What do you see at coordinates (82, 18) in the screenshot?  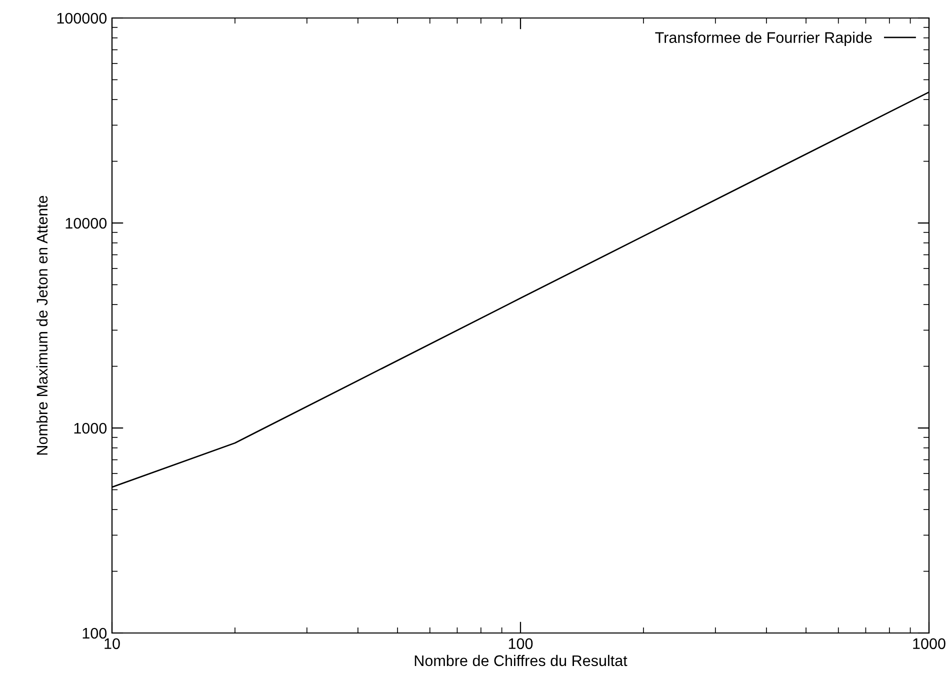 I see `y-tick-label: 100000` at bounding box center [82, 18].